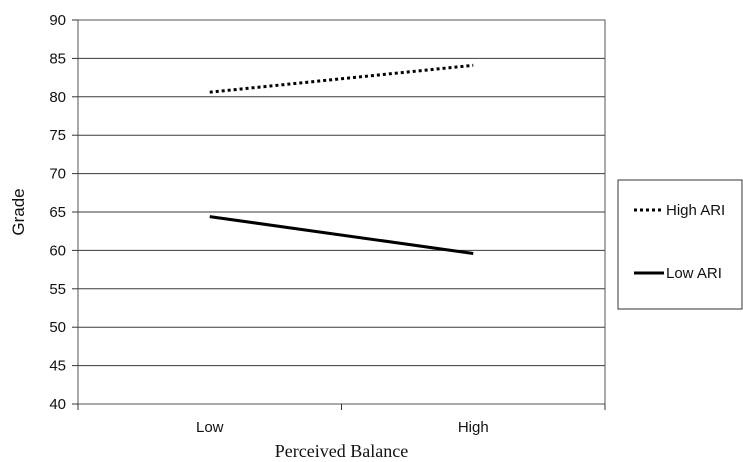 Image resolution: width=743 pixels, height=462 pixels. I want to click on series-line-low-ari, so click(341, 235).